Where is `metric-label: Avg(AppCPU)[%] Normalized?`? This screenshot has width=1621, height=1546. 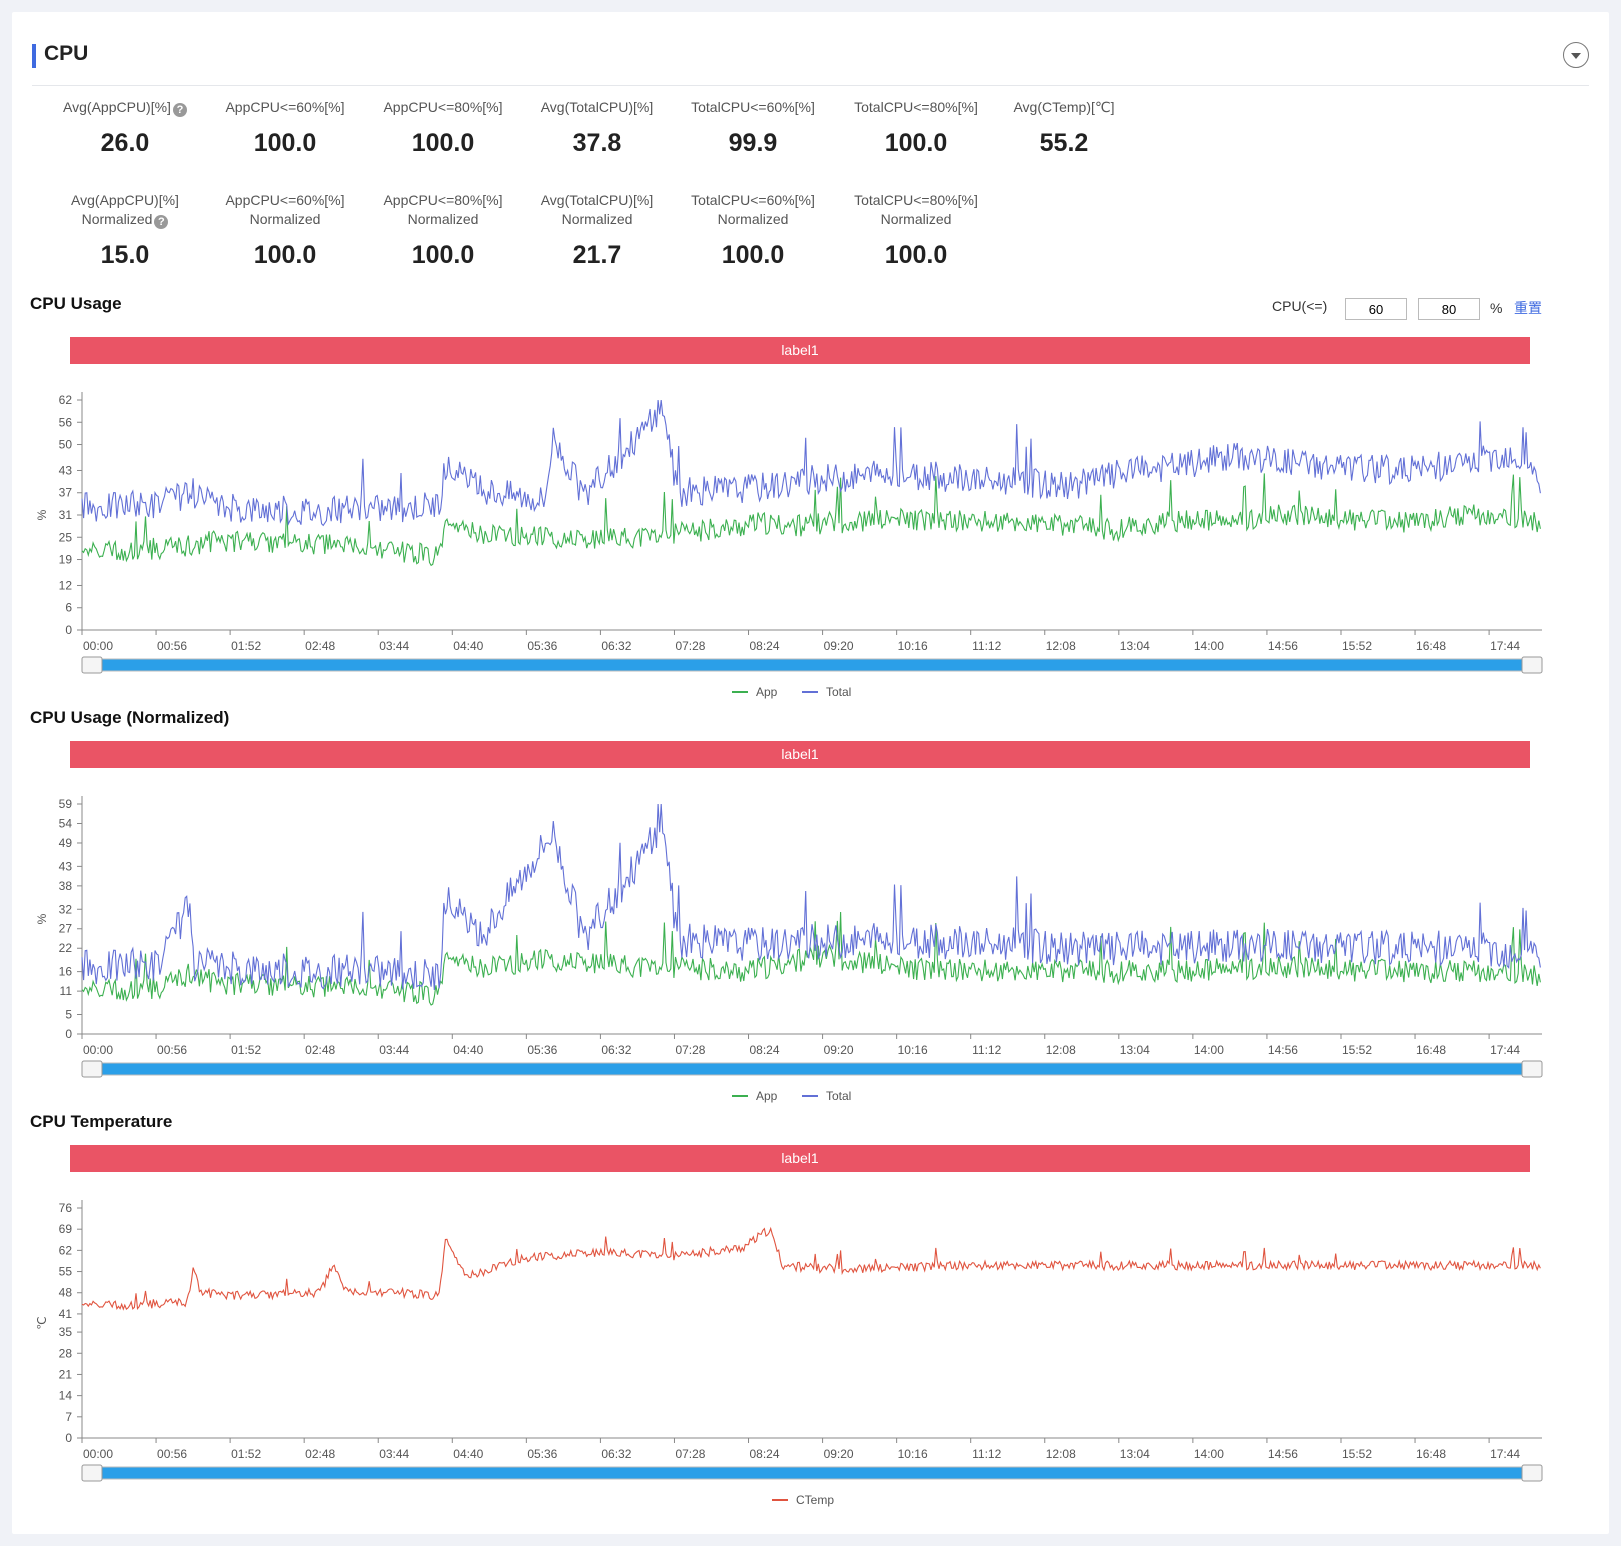 metric-label: Avg(AppCPU)[%] Normalized? is located at coordinates (125, 210).